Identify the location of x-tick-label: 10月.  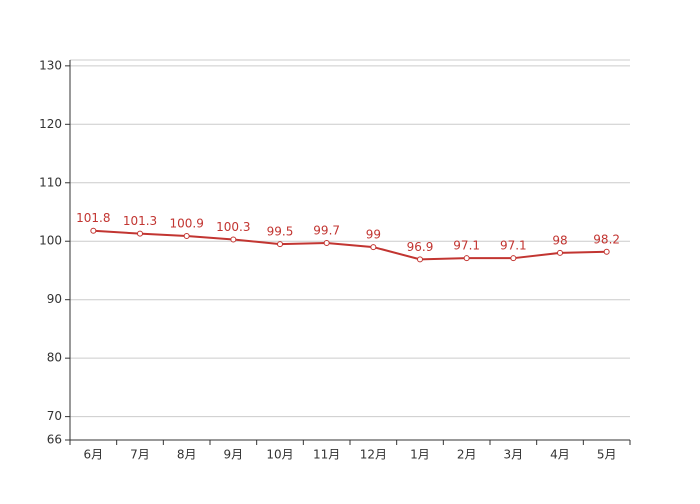
(279, 455).